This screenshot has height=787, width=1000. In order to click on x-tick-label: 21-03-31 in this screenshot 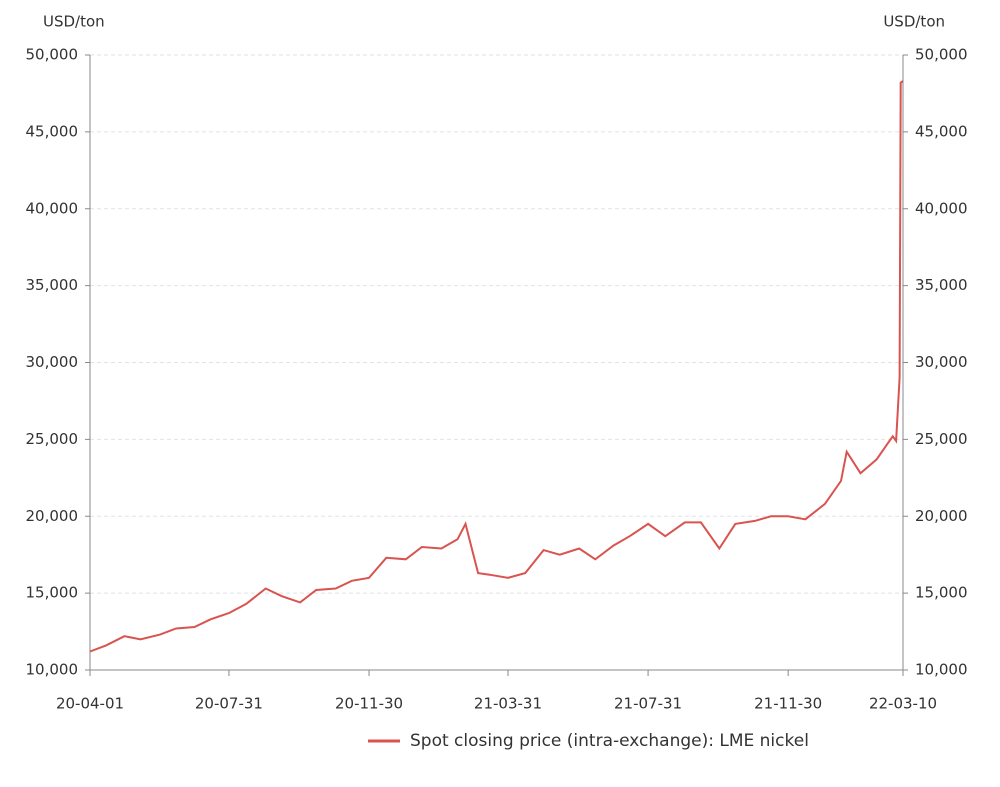, I will do `click(508, 704)`.